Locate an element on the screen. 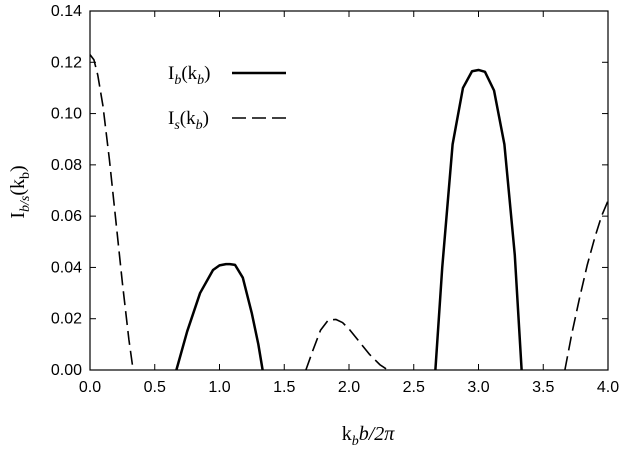 The image size is (623, 450). y-tick-label: 0.06 is located at coordinates (66, 216).